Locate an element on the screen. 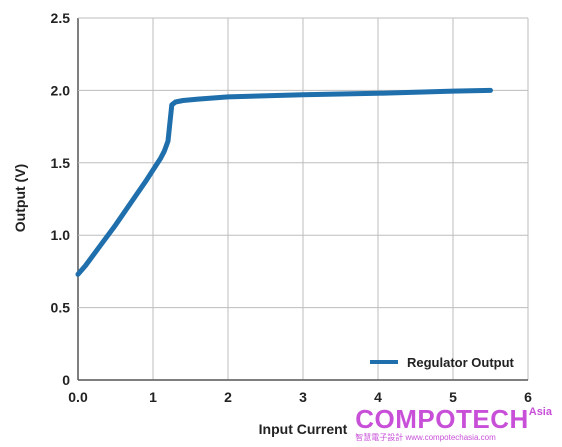  y-tick-label: 2.0 is located at coordinates (61, 90).